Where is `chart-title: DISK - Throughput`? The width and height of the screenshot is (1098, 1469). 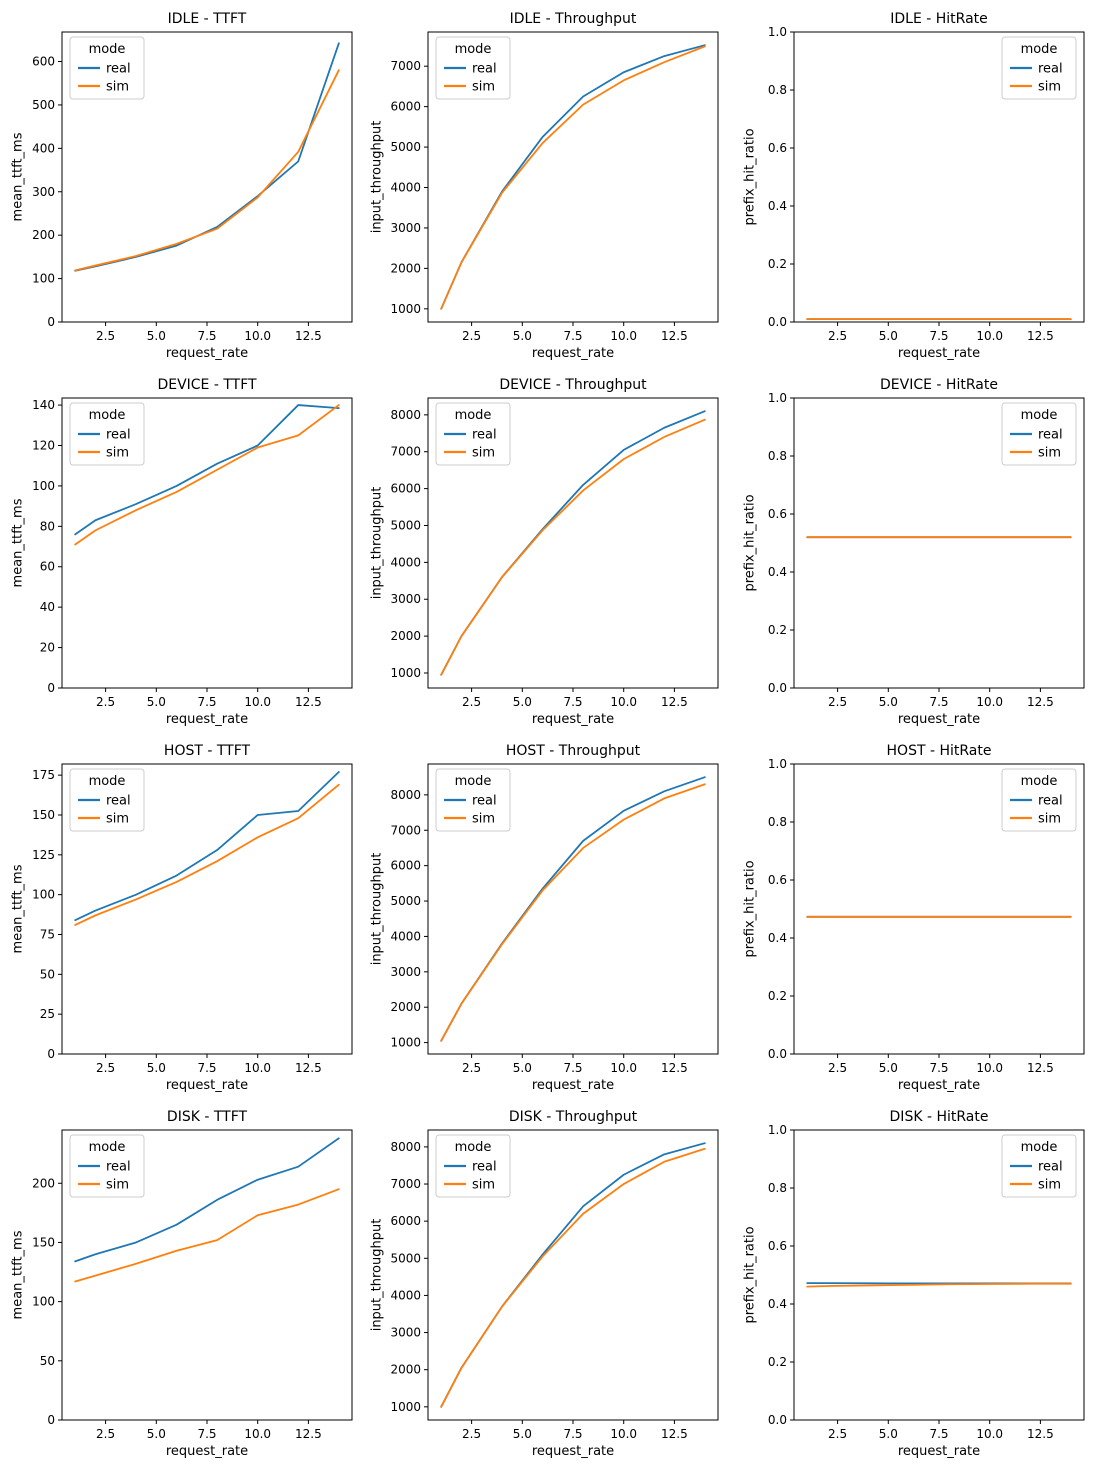 chart-title: DISK - Throughput is located at coordinates (573, 1117).